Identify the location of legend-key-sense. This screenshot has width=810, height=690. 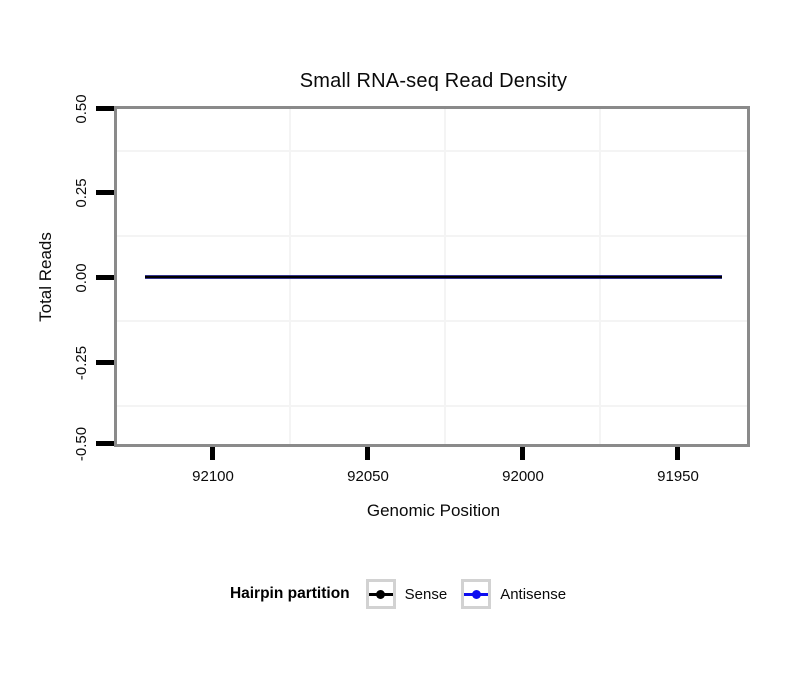
(380, 594).